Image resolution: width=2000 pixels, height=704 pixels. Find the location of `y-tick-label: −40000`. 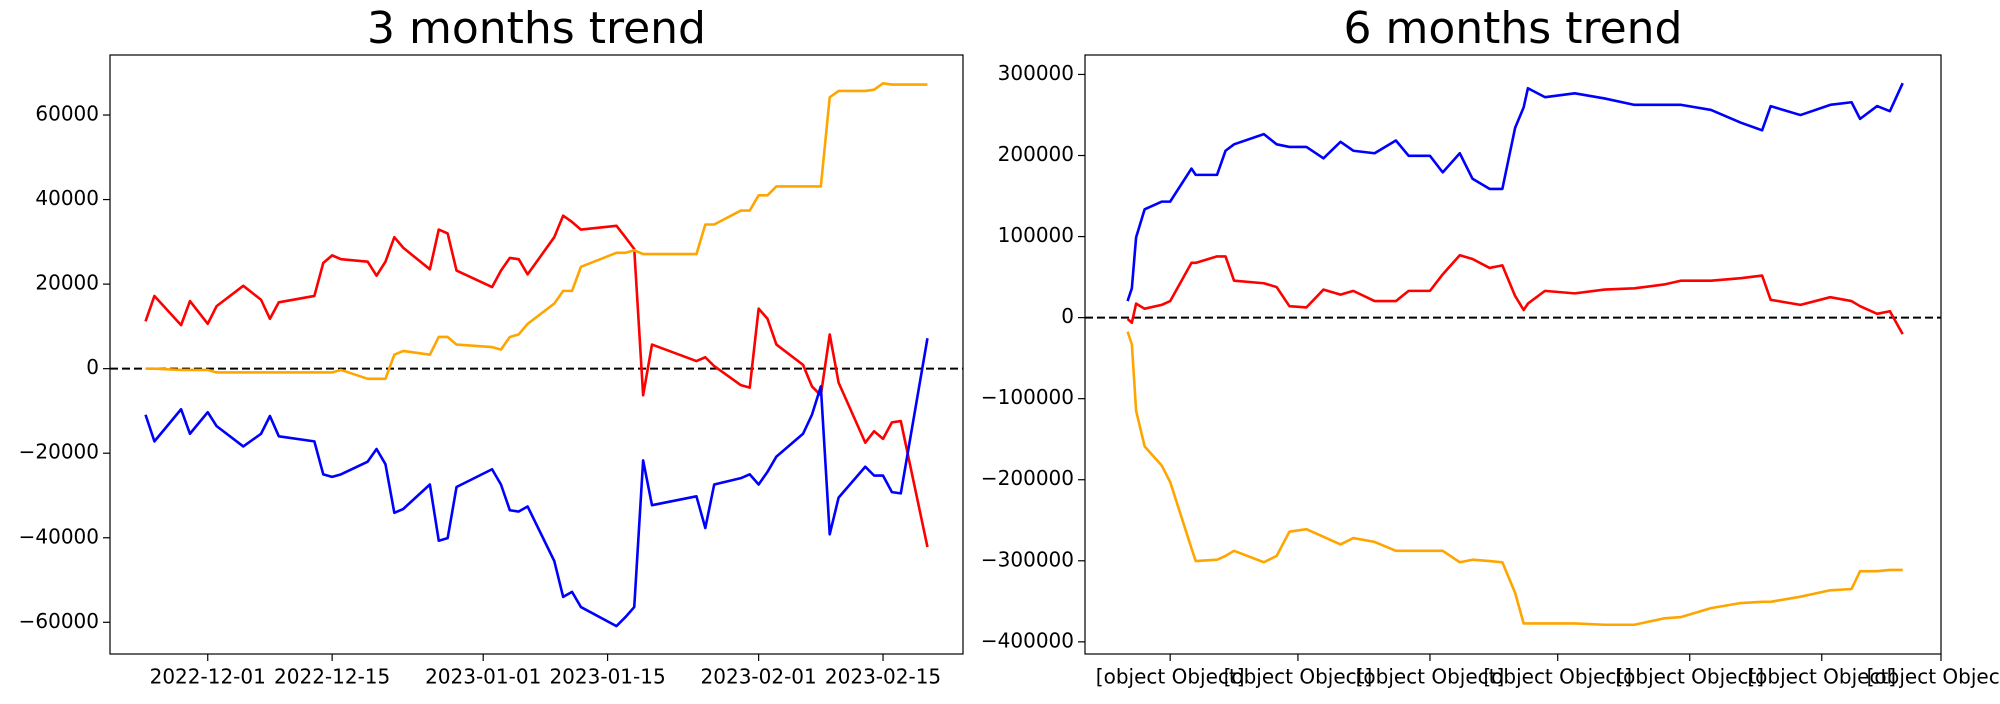

y-tick-label: −40000 is located at coordinates (59, 536).